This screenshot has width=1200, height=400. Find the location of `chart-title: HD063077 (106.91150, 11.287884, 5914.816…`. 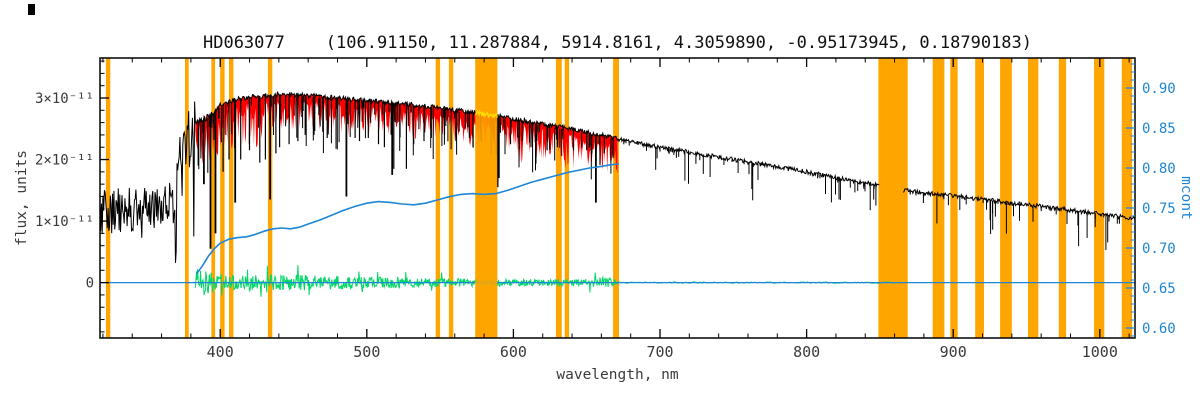

chart-title: HD063077 (106.91150, 11.287884, 5914.816… is located at coordinates (617, 43).